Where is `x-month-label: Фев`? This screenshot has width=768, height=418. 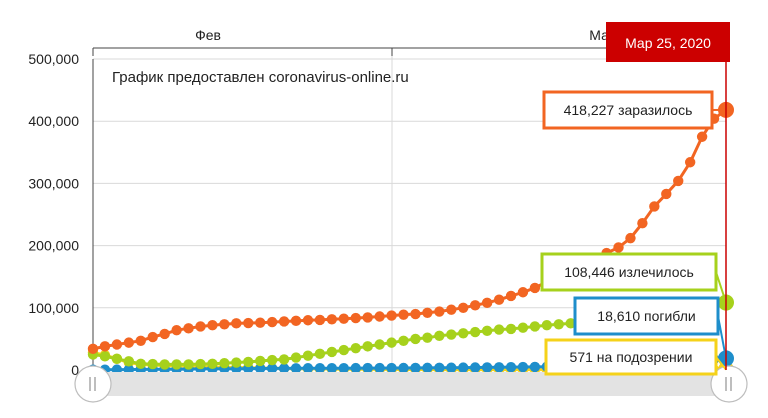
x-month-label: Фев is located at coordinates (208, 35).